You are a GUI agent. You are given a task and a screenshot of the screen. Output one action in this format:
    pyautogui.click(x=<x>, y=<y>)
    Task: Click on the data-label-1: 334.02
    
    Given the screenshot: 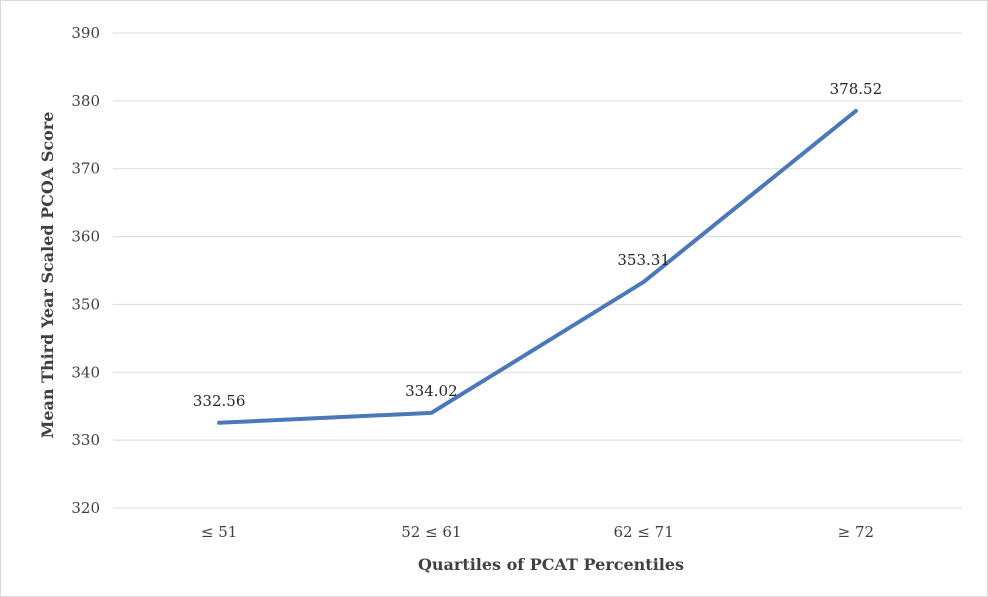 What is the action you would take?
    pyautogui.click(x=431, y=391)
    